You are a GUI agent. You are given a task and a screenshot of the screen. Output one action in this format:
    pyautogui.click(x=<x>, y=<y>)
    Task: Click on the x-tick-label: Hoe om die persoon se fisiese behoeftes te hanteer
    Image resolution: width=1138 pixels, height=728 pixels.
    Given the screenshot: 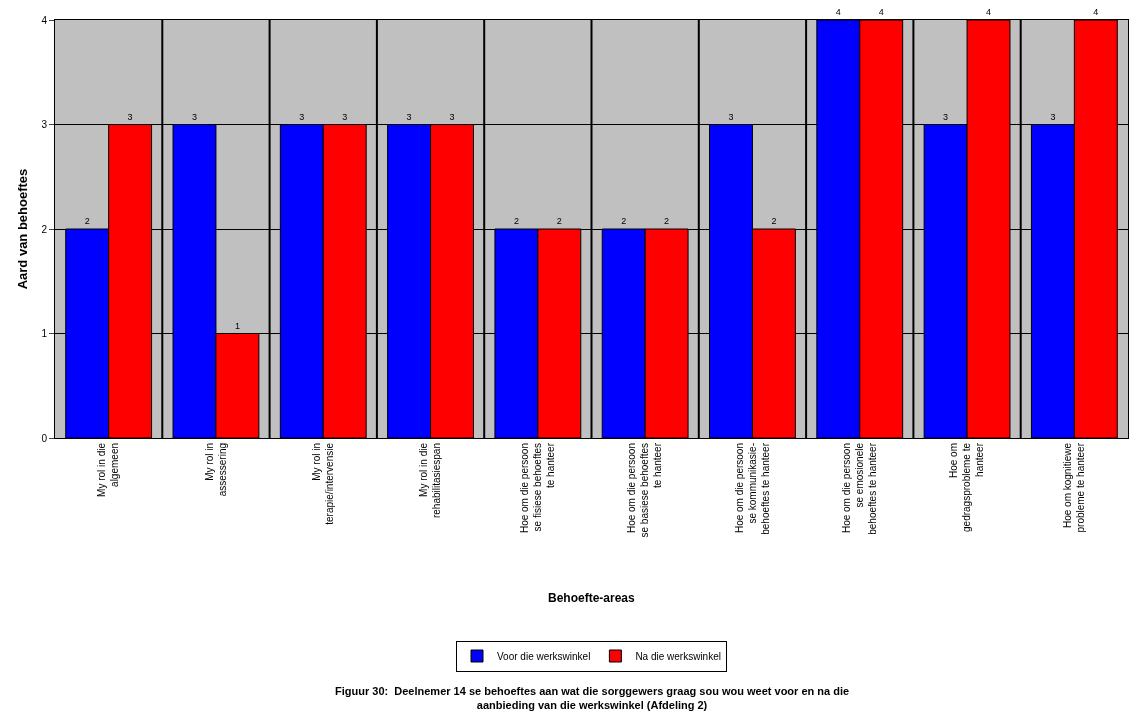 What is the action you would take?
    pyautogui.click(x=538, y=488)
    